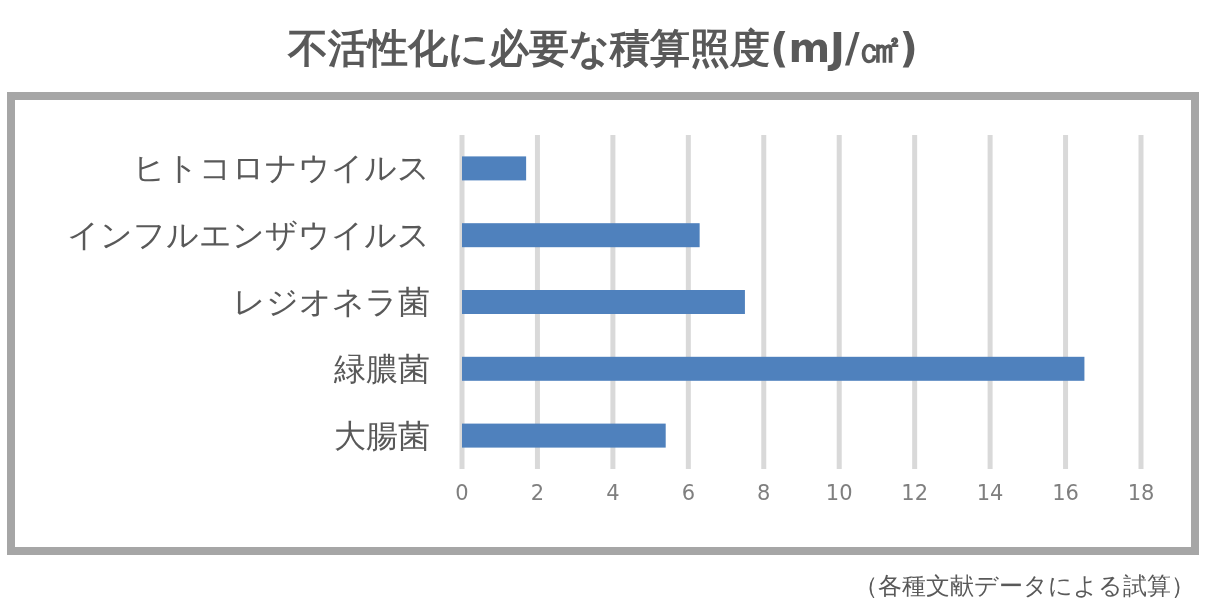 This screenshot has width=1206, height=608. I want to click on y-tick-label: ヒトコロナウイルス, so click(281, 168).